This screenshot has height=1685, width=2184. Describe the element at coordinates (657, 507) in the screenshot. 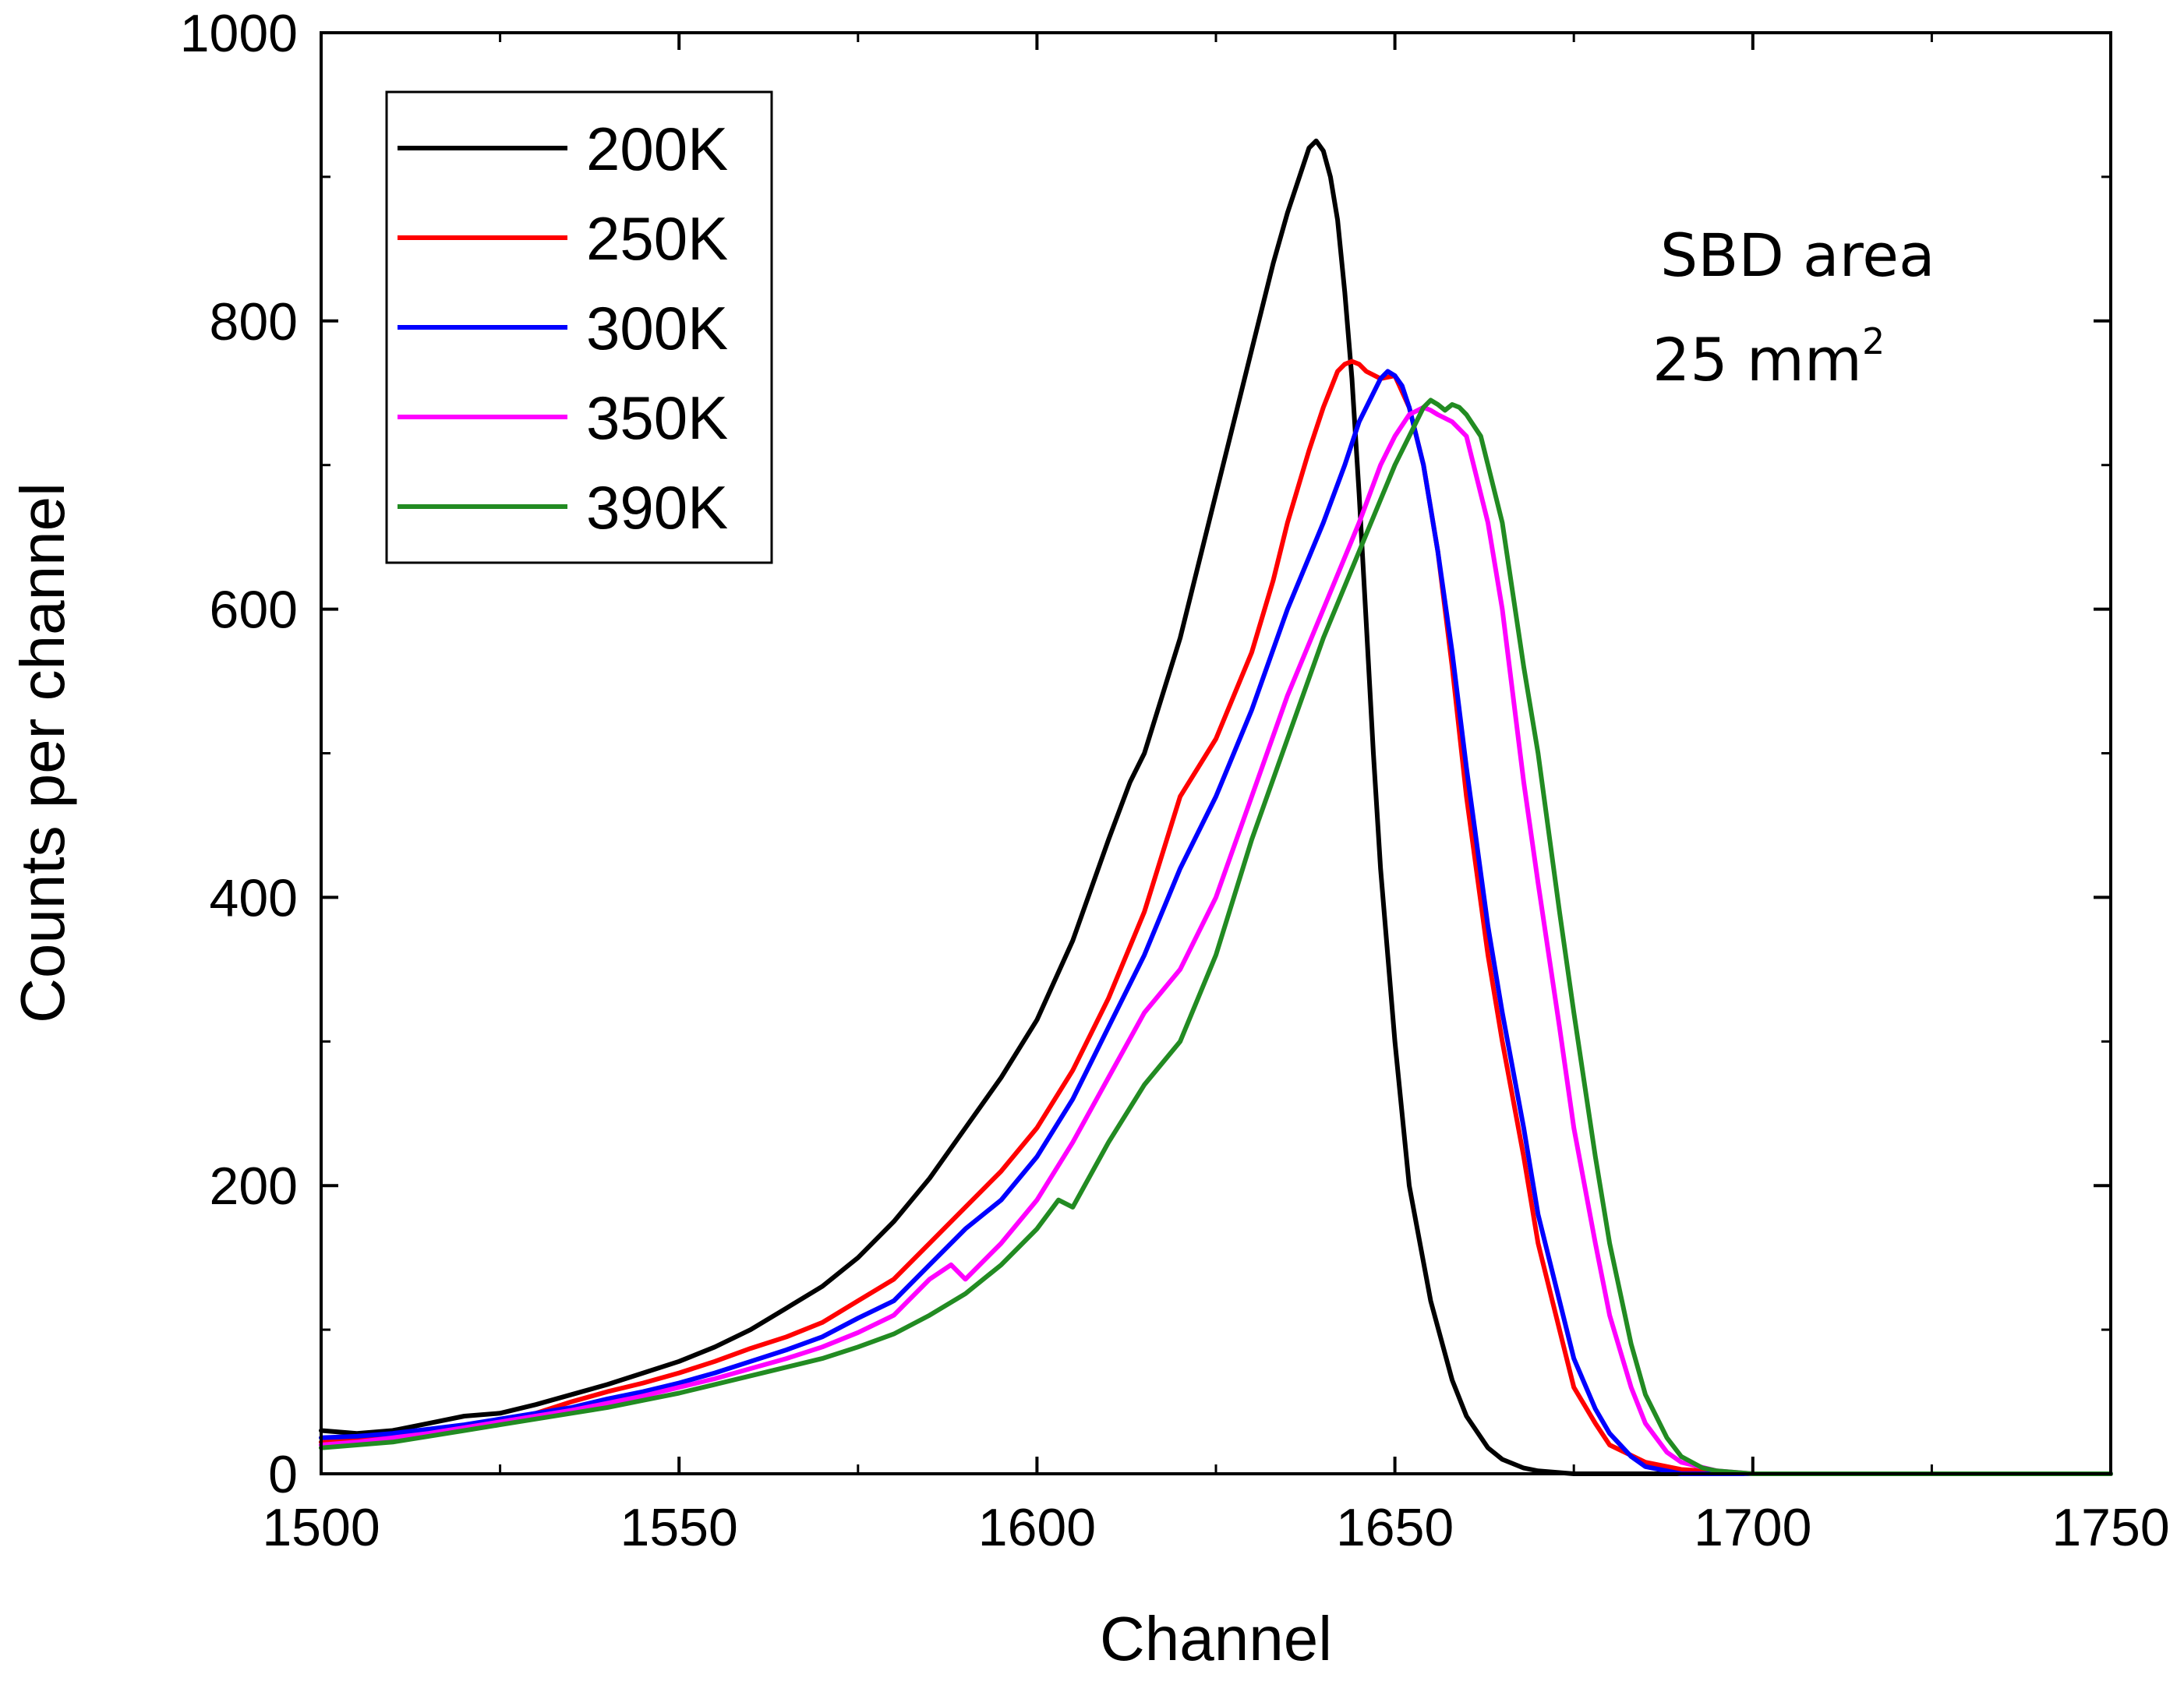

I see `legend-label-390K: 390K` at that location.